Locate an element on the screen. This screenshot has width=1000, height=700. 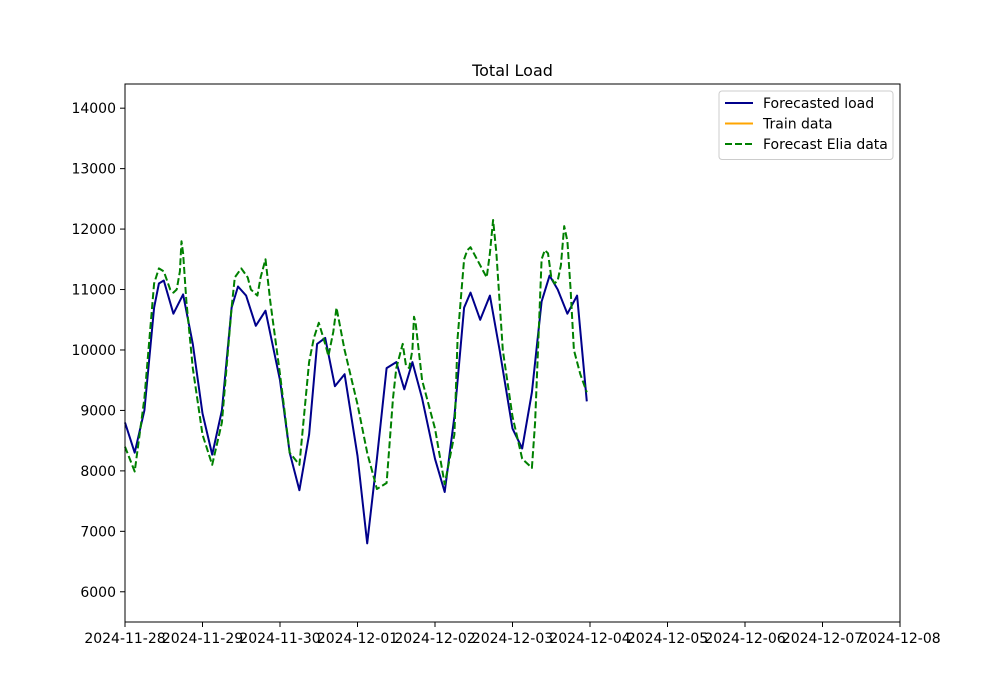
y-tick-label: 11000 is located at coordinates (93, 291).